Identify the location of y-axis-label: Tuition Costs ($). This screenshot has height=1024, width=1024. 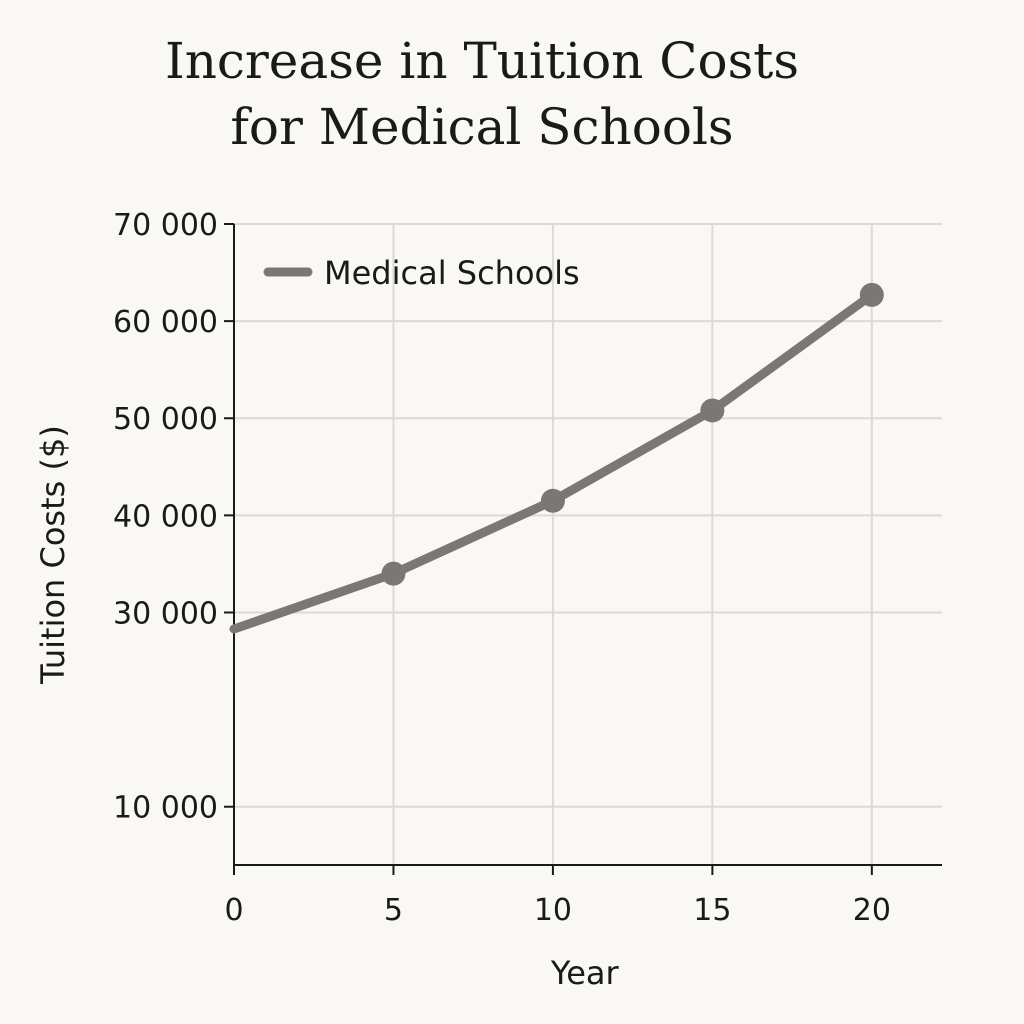
(53, 555).